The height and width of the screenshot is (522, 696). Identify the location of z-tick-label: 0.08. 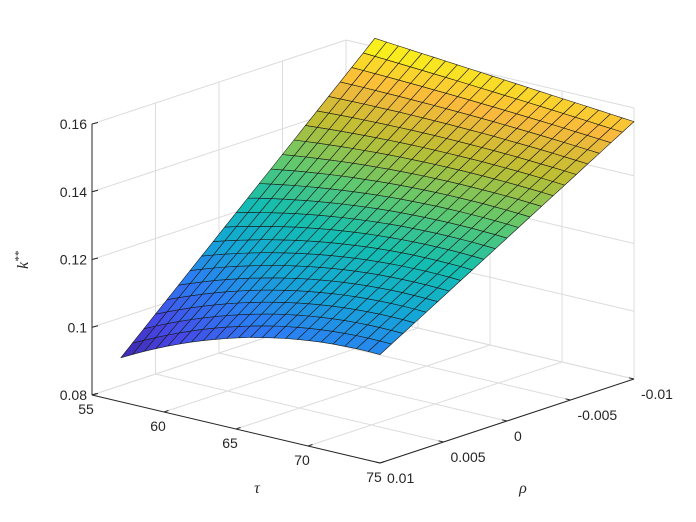
(73, 395).